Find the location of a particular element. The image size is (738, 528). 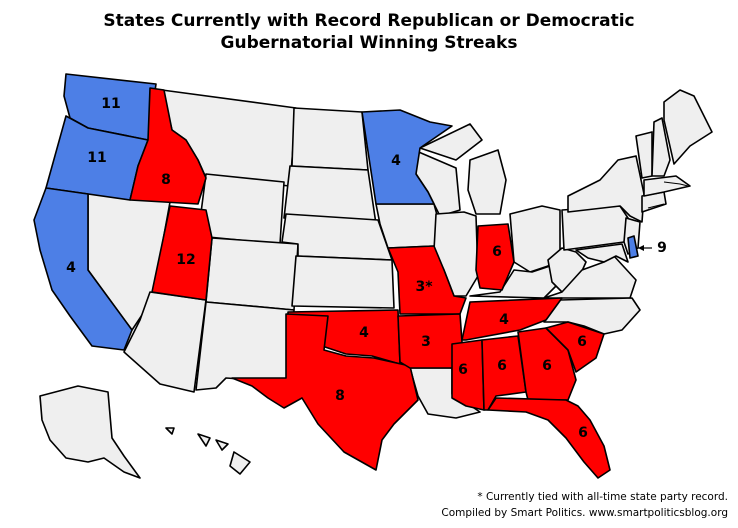

state-CO is located at coordinates (252, 274).